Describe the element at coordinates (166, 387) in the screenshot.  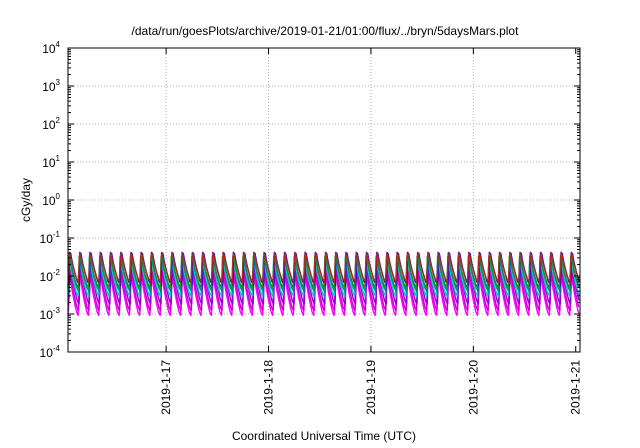
I see `x-tick-label: 2019-1-17` at that location.